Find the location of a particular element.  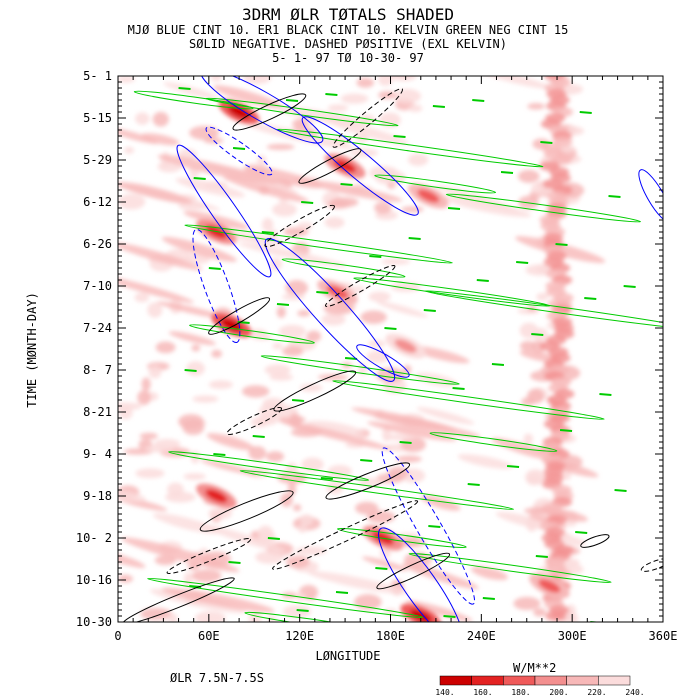

y-tick-label: 8- 7 is located at coordinates (97, 370).